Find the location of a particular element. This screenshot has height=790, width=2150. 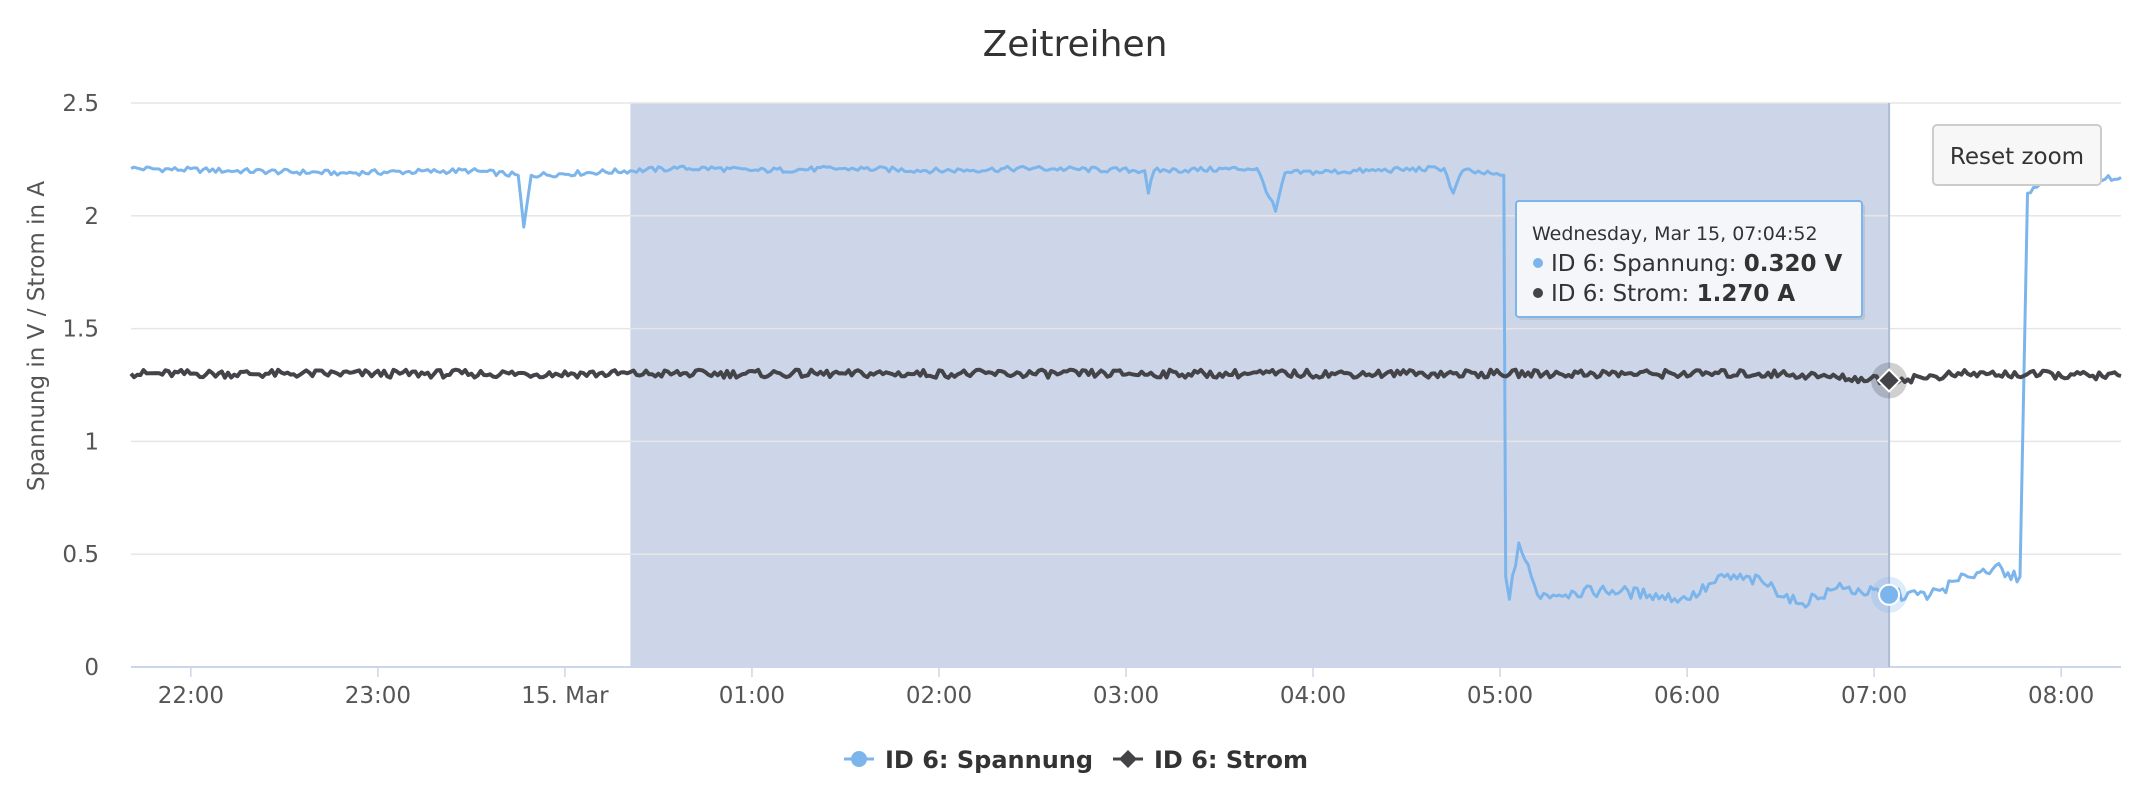

tooltip-box is located at coordinates (1689, 259).